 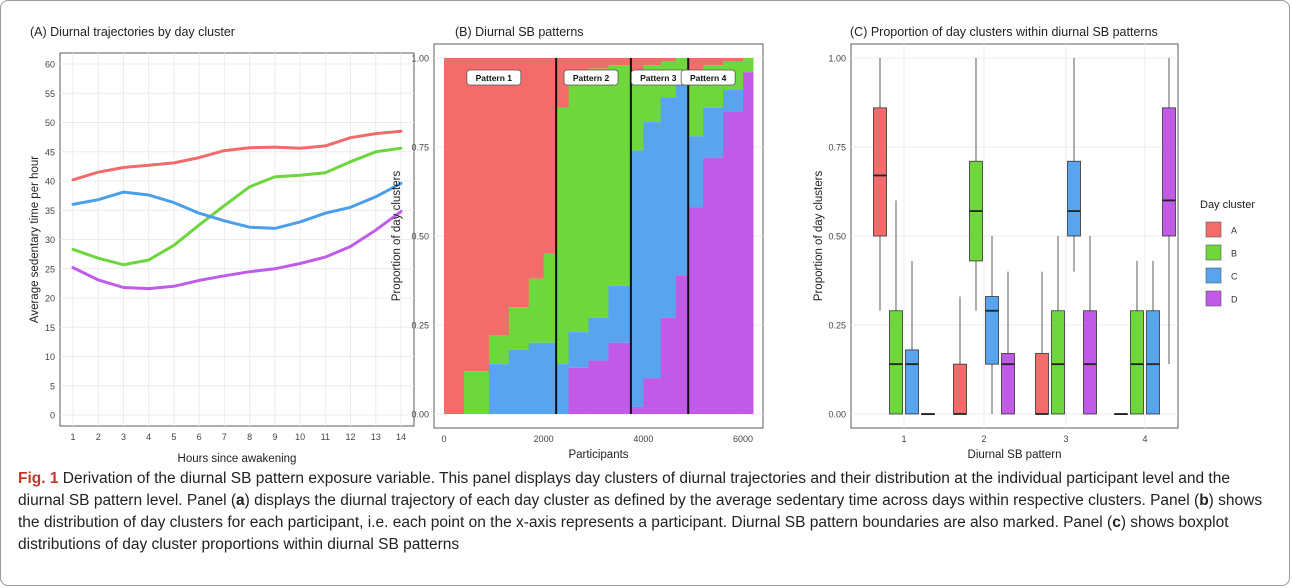 What do you see at coordinates (519, 32) in the screenshot?
I see `panel-b-title: (B) Diurnal SB patterns` at bounding box center [519, 32].